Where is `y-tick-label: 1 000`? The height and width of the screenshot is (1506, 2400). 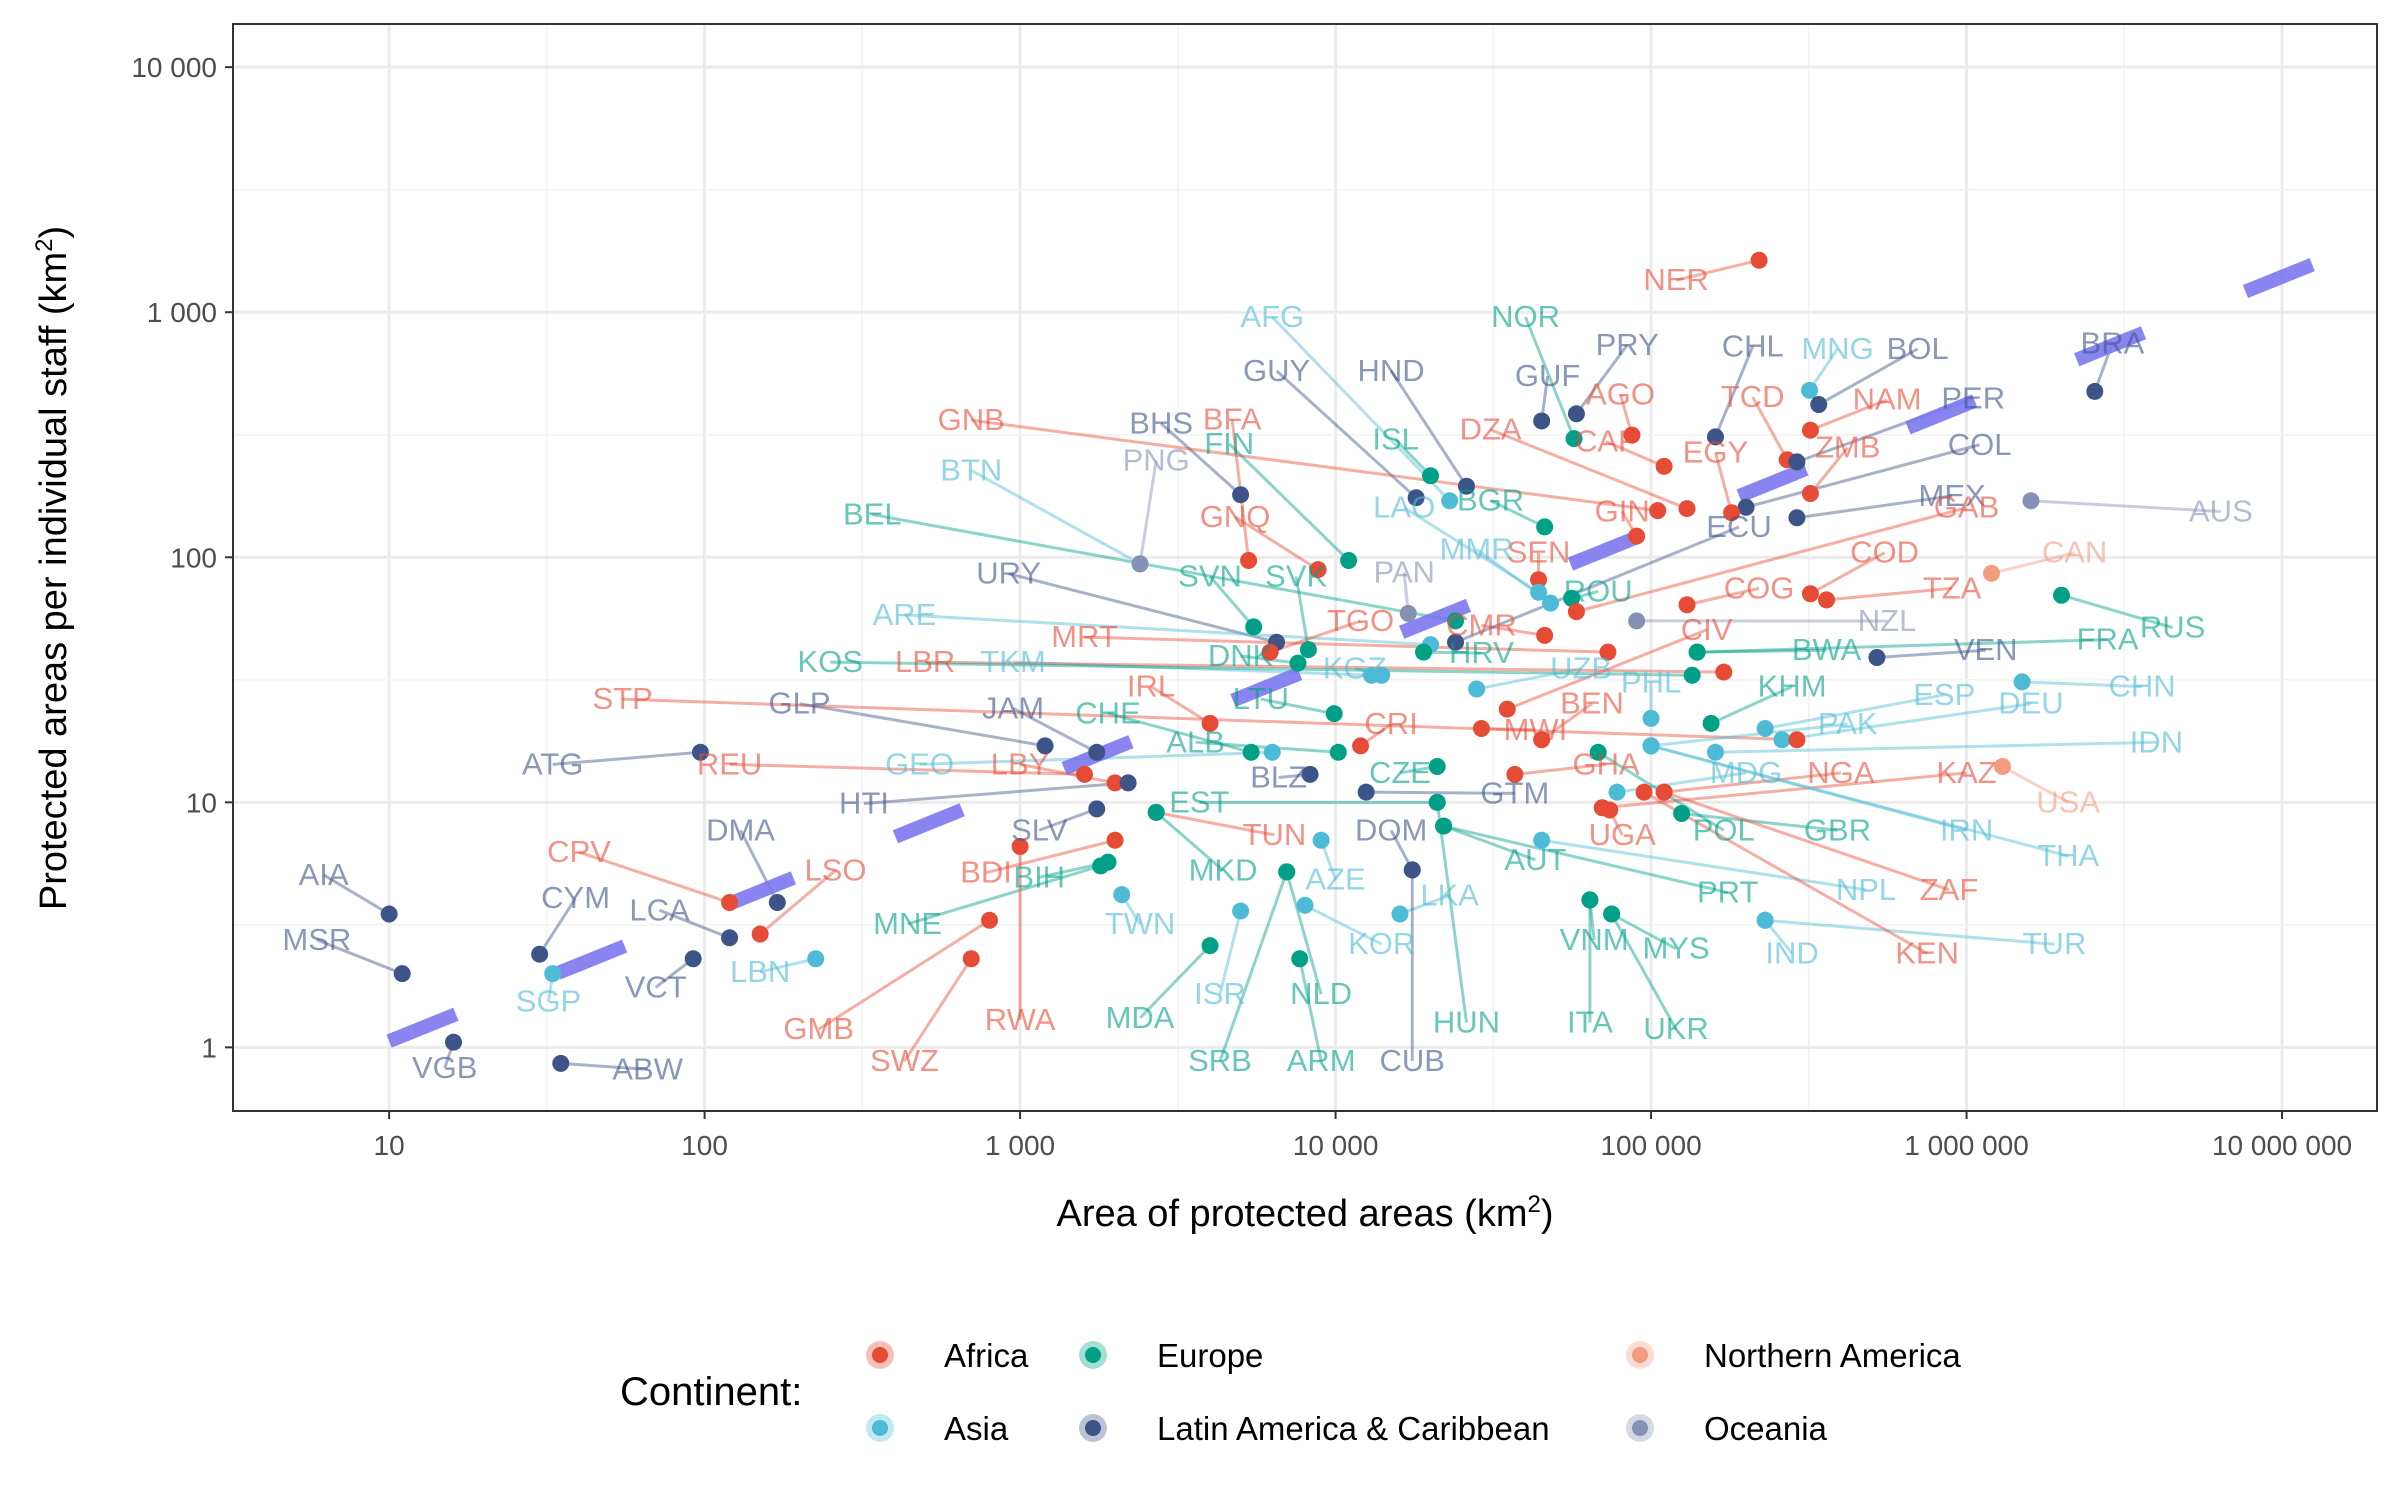 y-tick-label: 1 000 is located at coordinates (182, 312).